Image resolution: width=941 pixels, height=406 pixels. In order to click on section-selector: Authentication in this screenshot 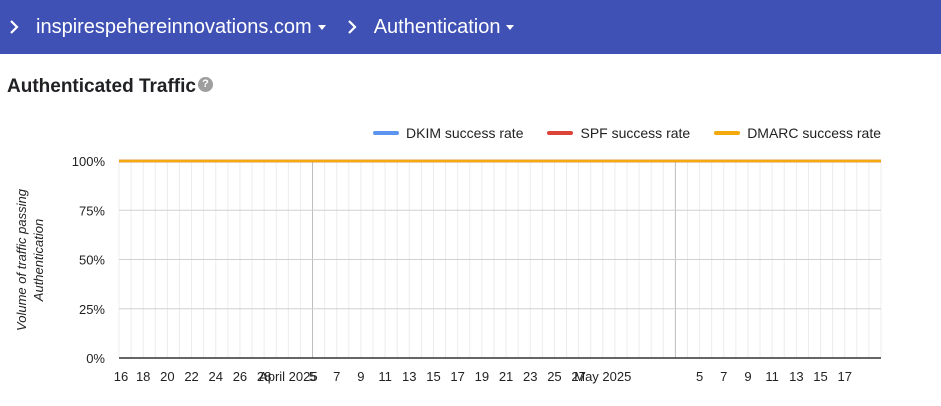, I will do `click(444, 27)`.